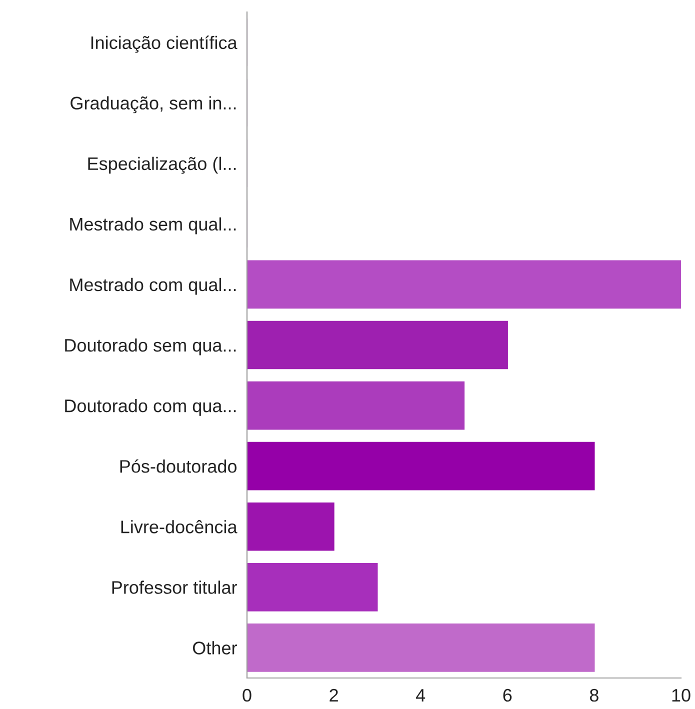 This screenshot has height=709, width=695. What do you see at coordinates (178, 466) in the screenshot?
I see `y-tick-label: Pós-doutorado` at bounding box center [178, 466].